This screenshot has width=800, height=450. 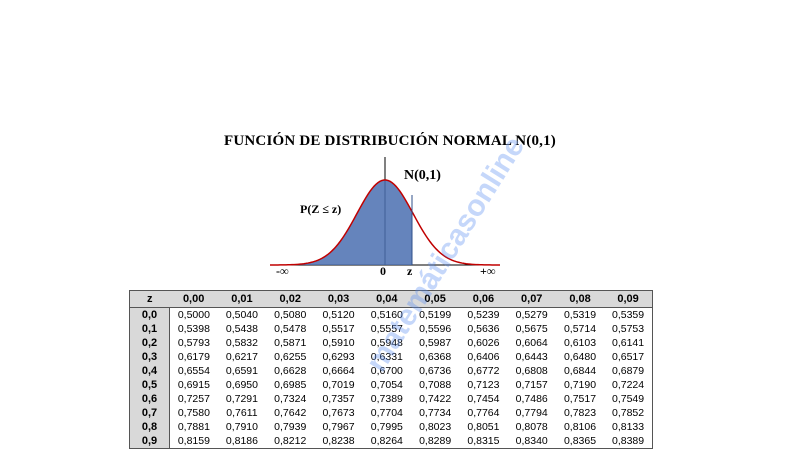 I want to click on table-cell: 0,5910, so click(x=338, y=343).